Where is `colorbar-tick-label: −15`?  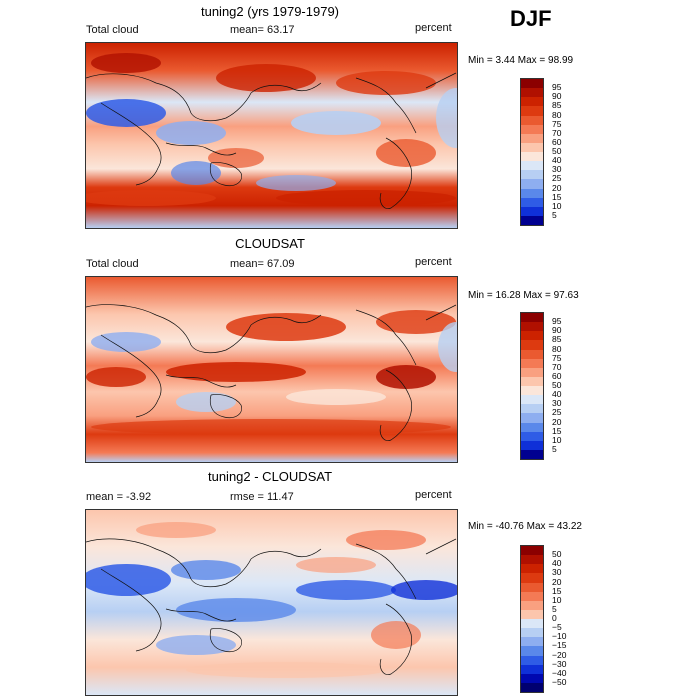 colorbar-tick-label: −15 is located at coordinates (559, 645).